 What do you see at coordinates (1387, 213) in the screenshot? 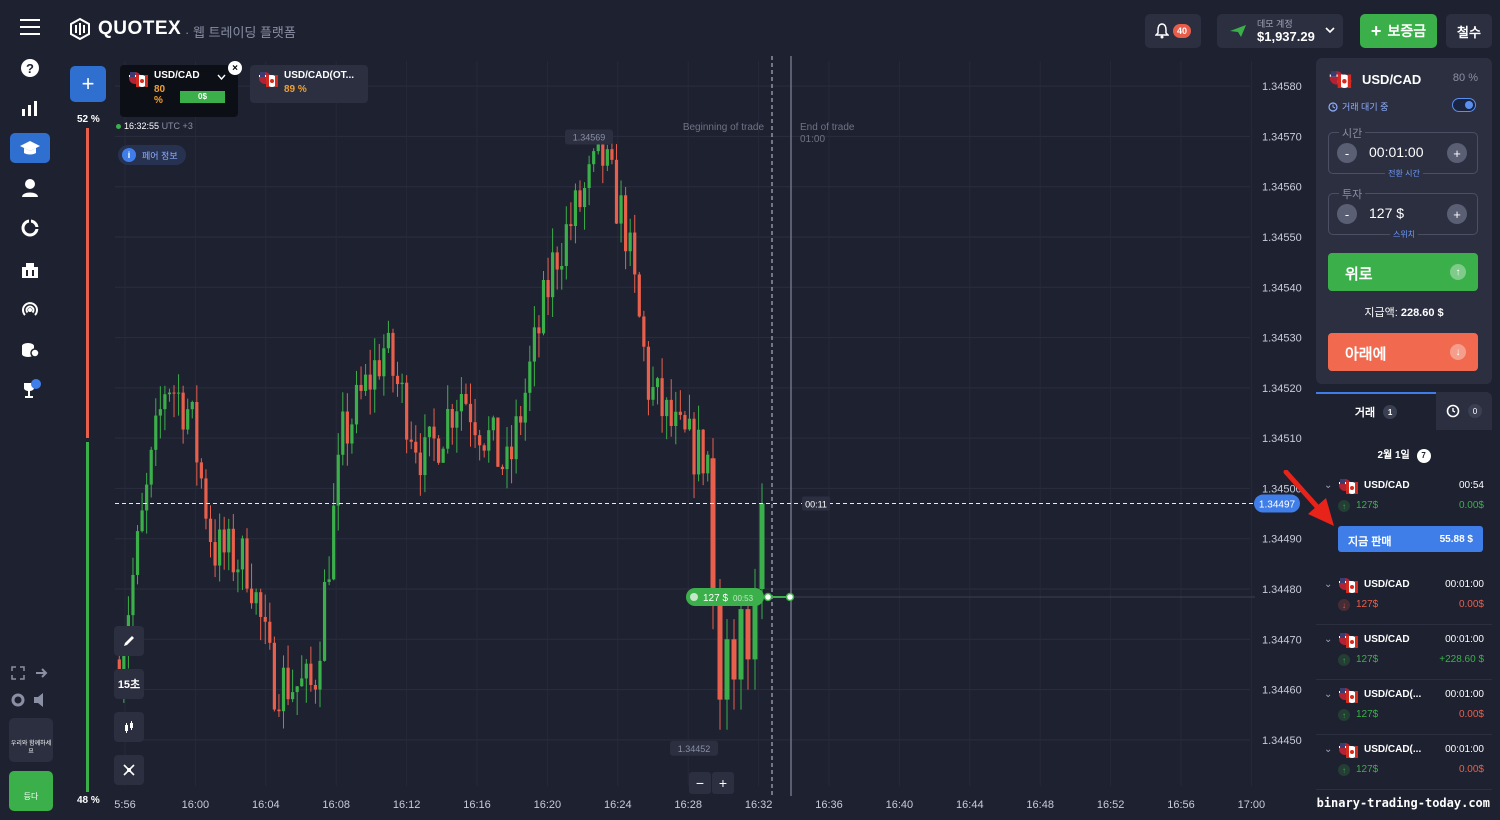
I see `invest-value: 127 $` at bounding box center [1387, 213].